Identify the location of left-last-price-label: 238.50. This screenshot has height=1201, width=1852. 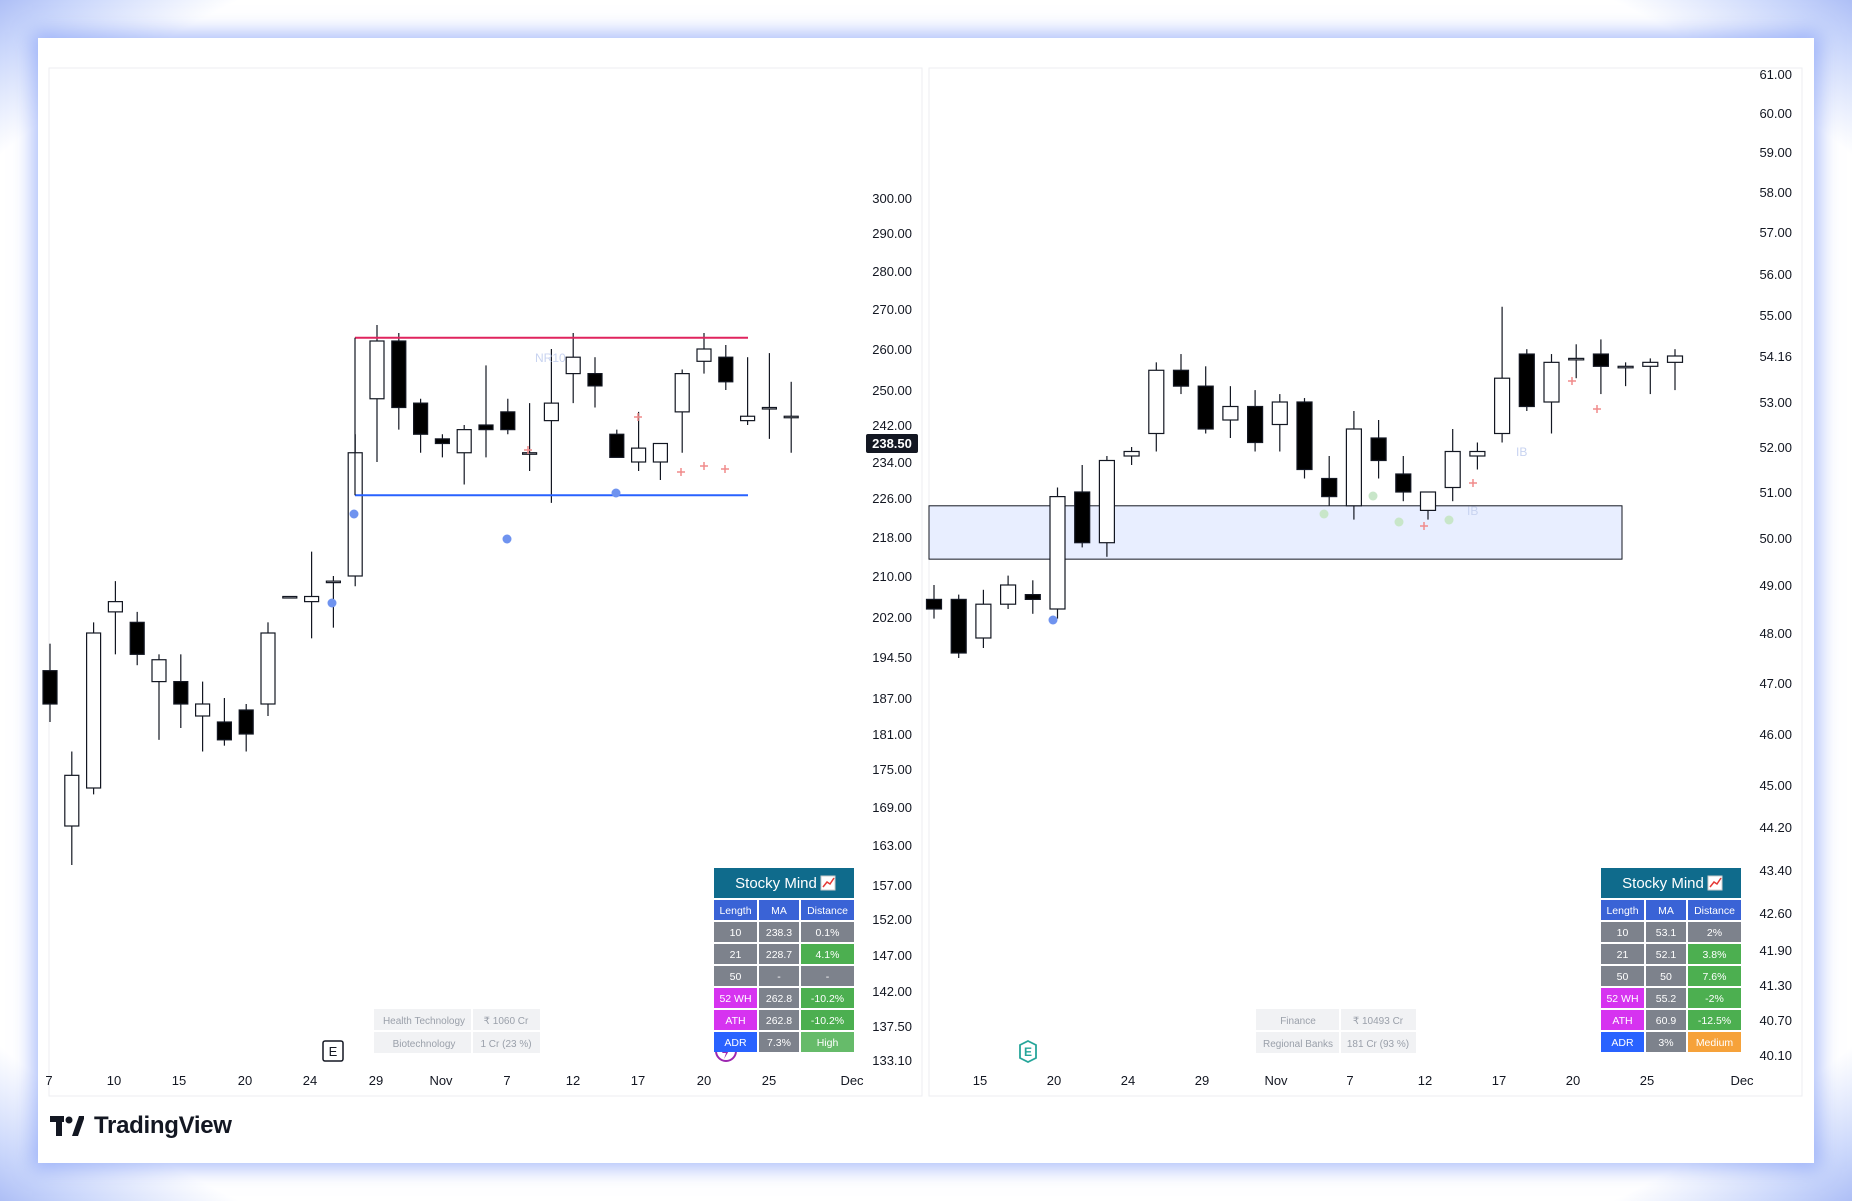
(892, 443).